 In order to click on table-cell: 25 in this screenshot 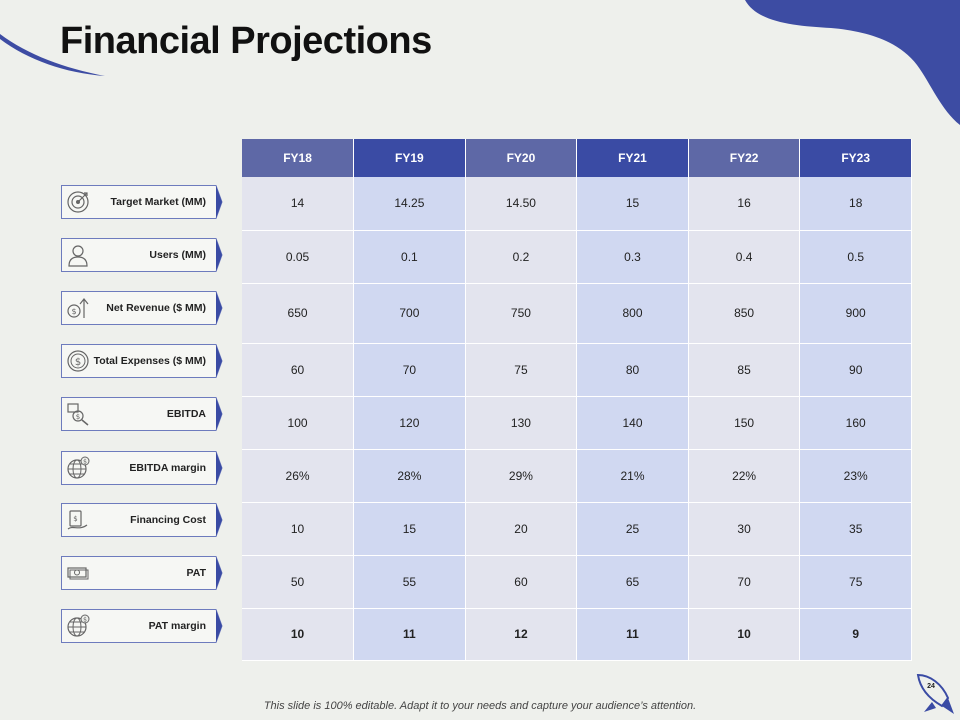, I will do `click(632, 529)`.